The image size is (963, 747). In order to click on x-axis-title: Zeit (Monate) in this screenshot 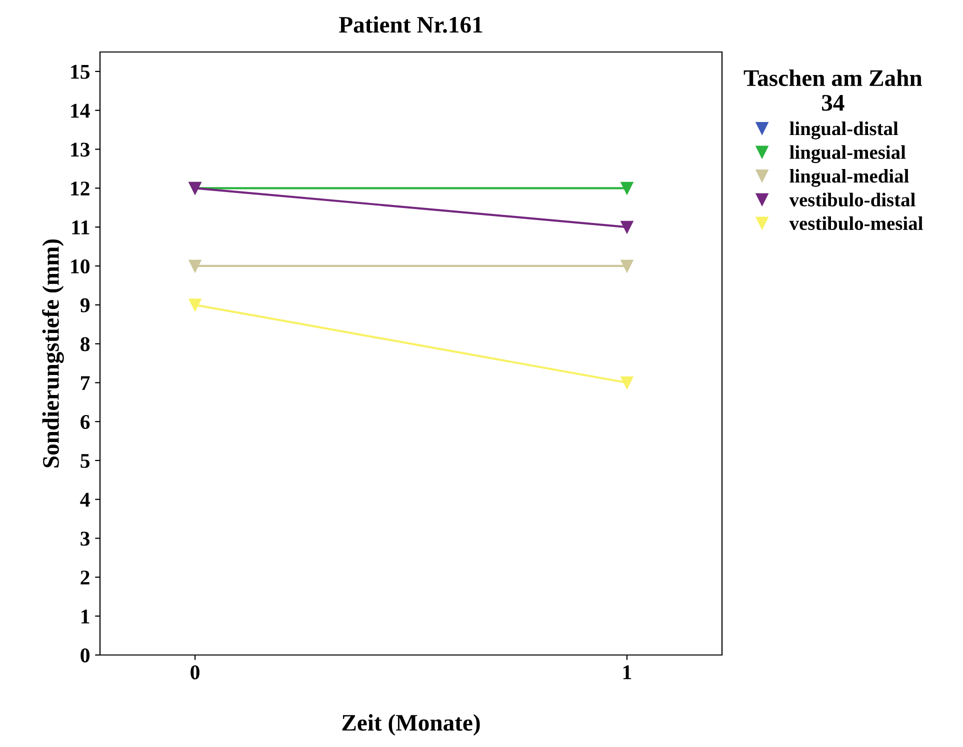, I will do `click(411, 725)`.